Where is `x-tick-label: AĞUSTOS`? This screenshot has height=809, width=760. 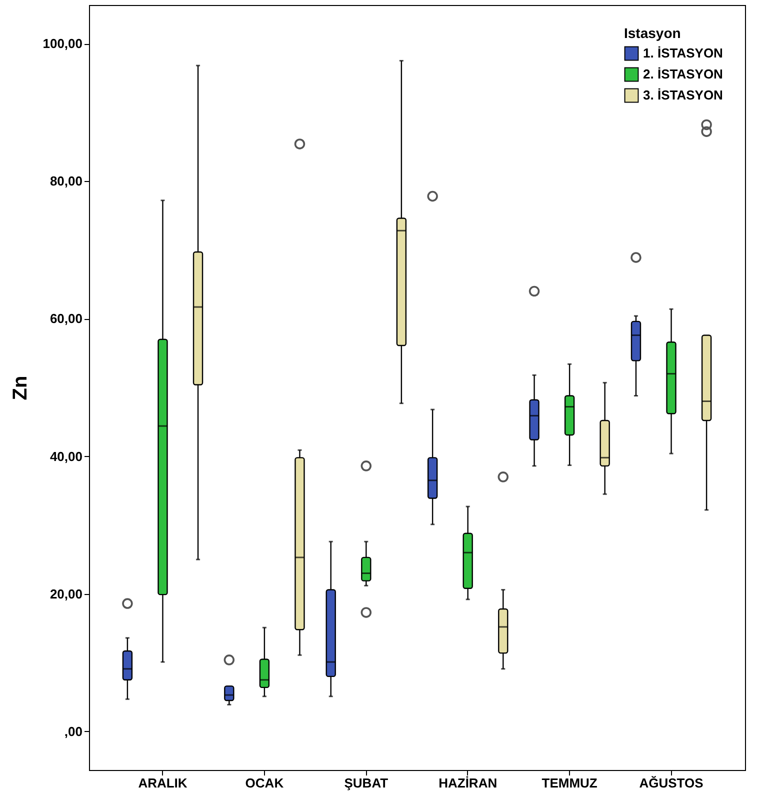
x-tick-label: AĞUSTOS is located at coordinates (671, 783).